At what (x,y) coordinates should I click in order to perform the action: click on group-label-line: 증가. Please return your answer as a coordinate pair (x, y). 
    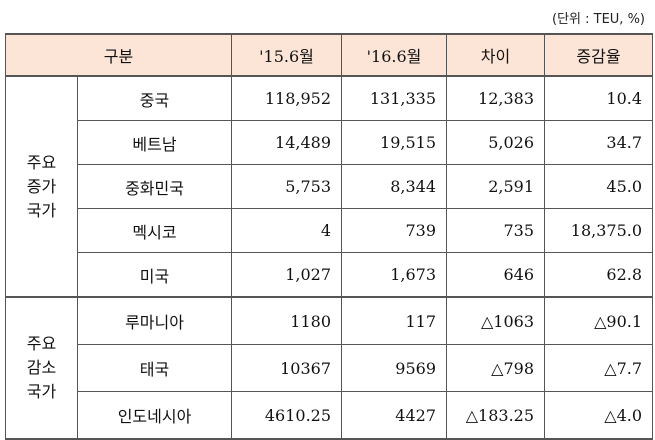
    Looking at the image, I should click on (41, 186).